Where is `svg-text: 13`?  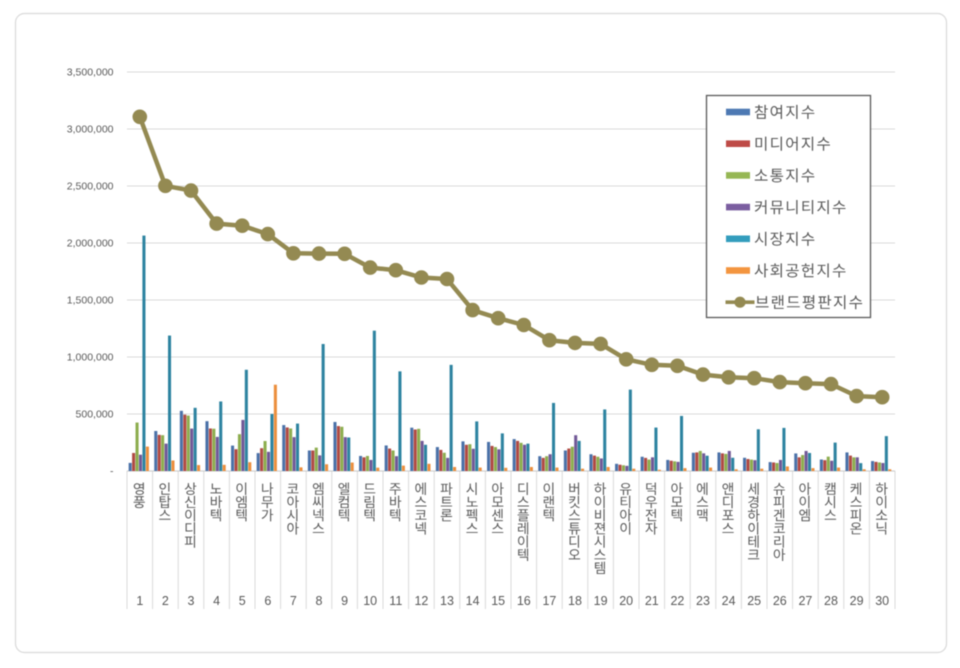 svg-text: 13 is located at coordinates (447, 601).